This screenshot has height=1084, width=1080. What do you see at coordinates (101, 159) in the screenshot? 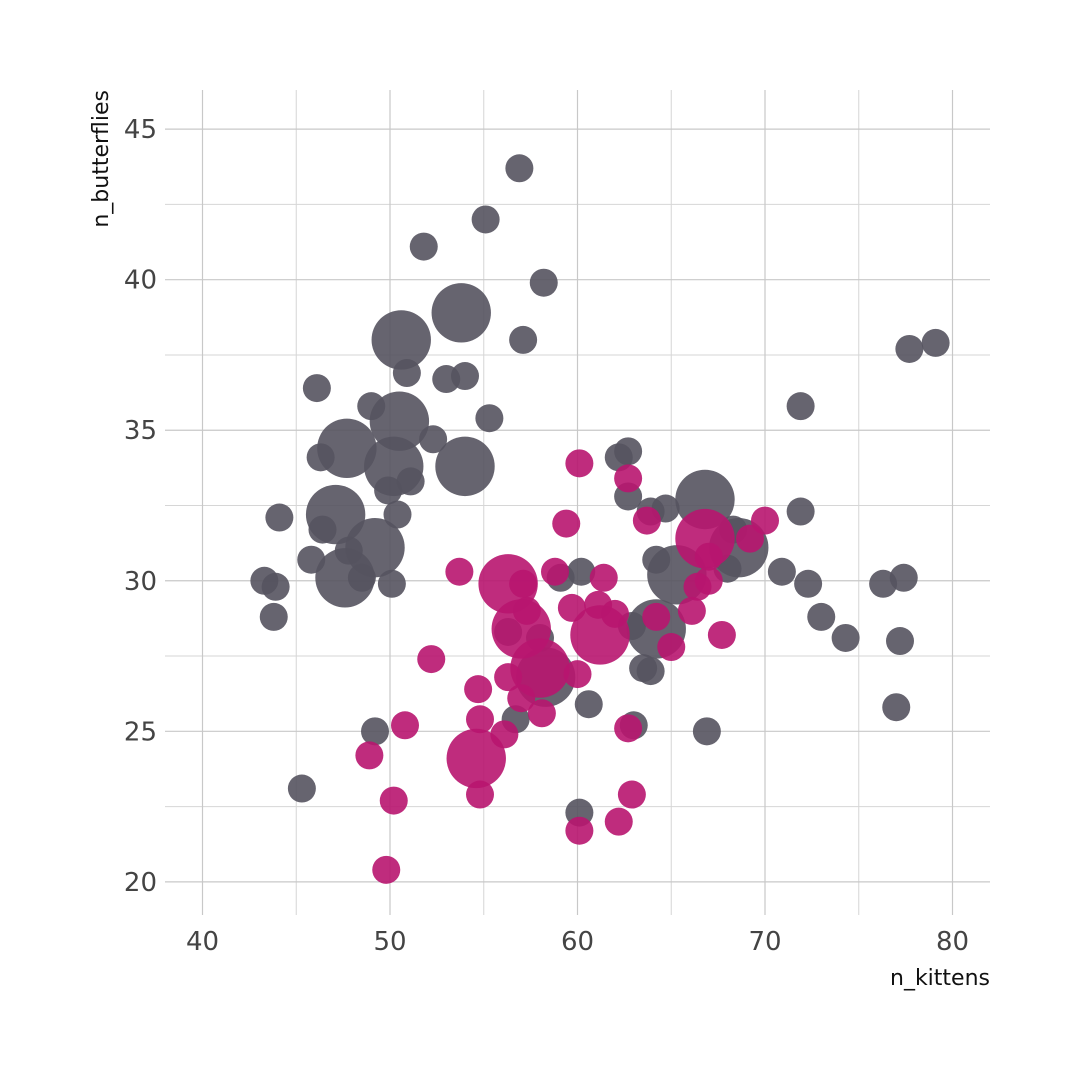
I see `y-axis-label: n_butterflies` at bounding box center [101, 159].